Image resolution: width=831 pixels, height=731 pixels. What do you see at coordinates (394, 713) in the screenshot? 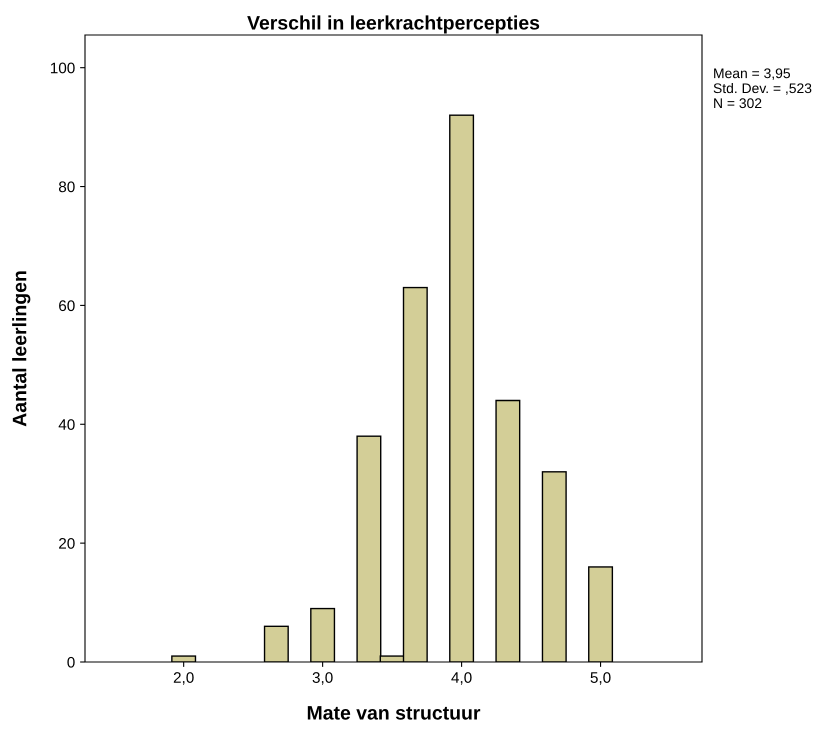
I see `x-axis-title: Mate van structuur` at bounding box center [394, 713].